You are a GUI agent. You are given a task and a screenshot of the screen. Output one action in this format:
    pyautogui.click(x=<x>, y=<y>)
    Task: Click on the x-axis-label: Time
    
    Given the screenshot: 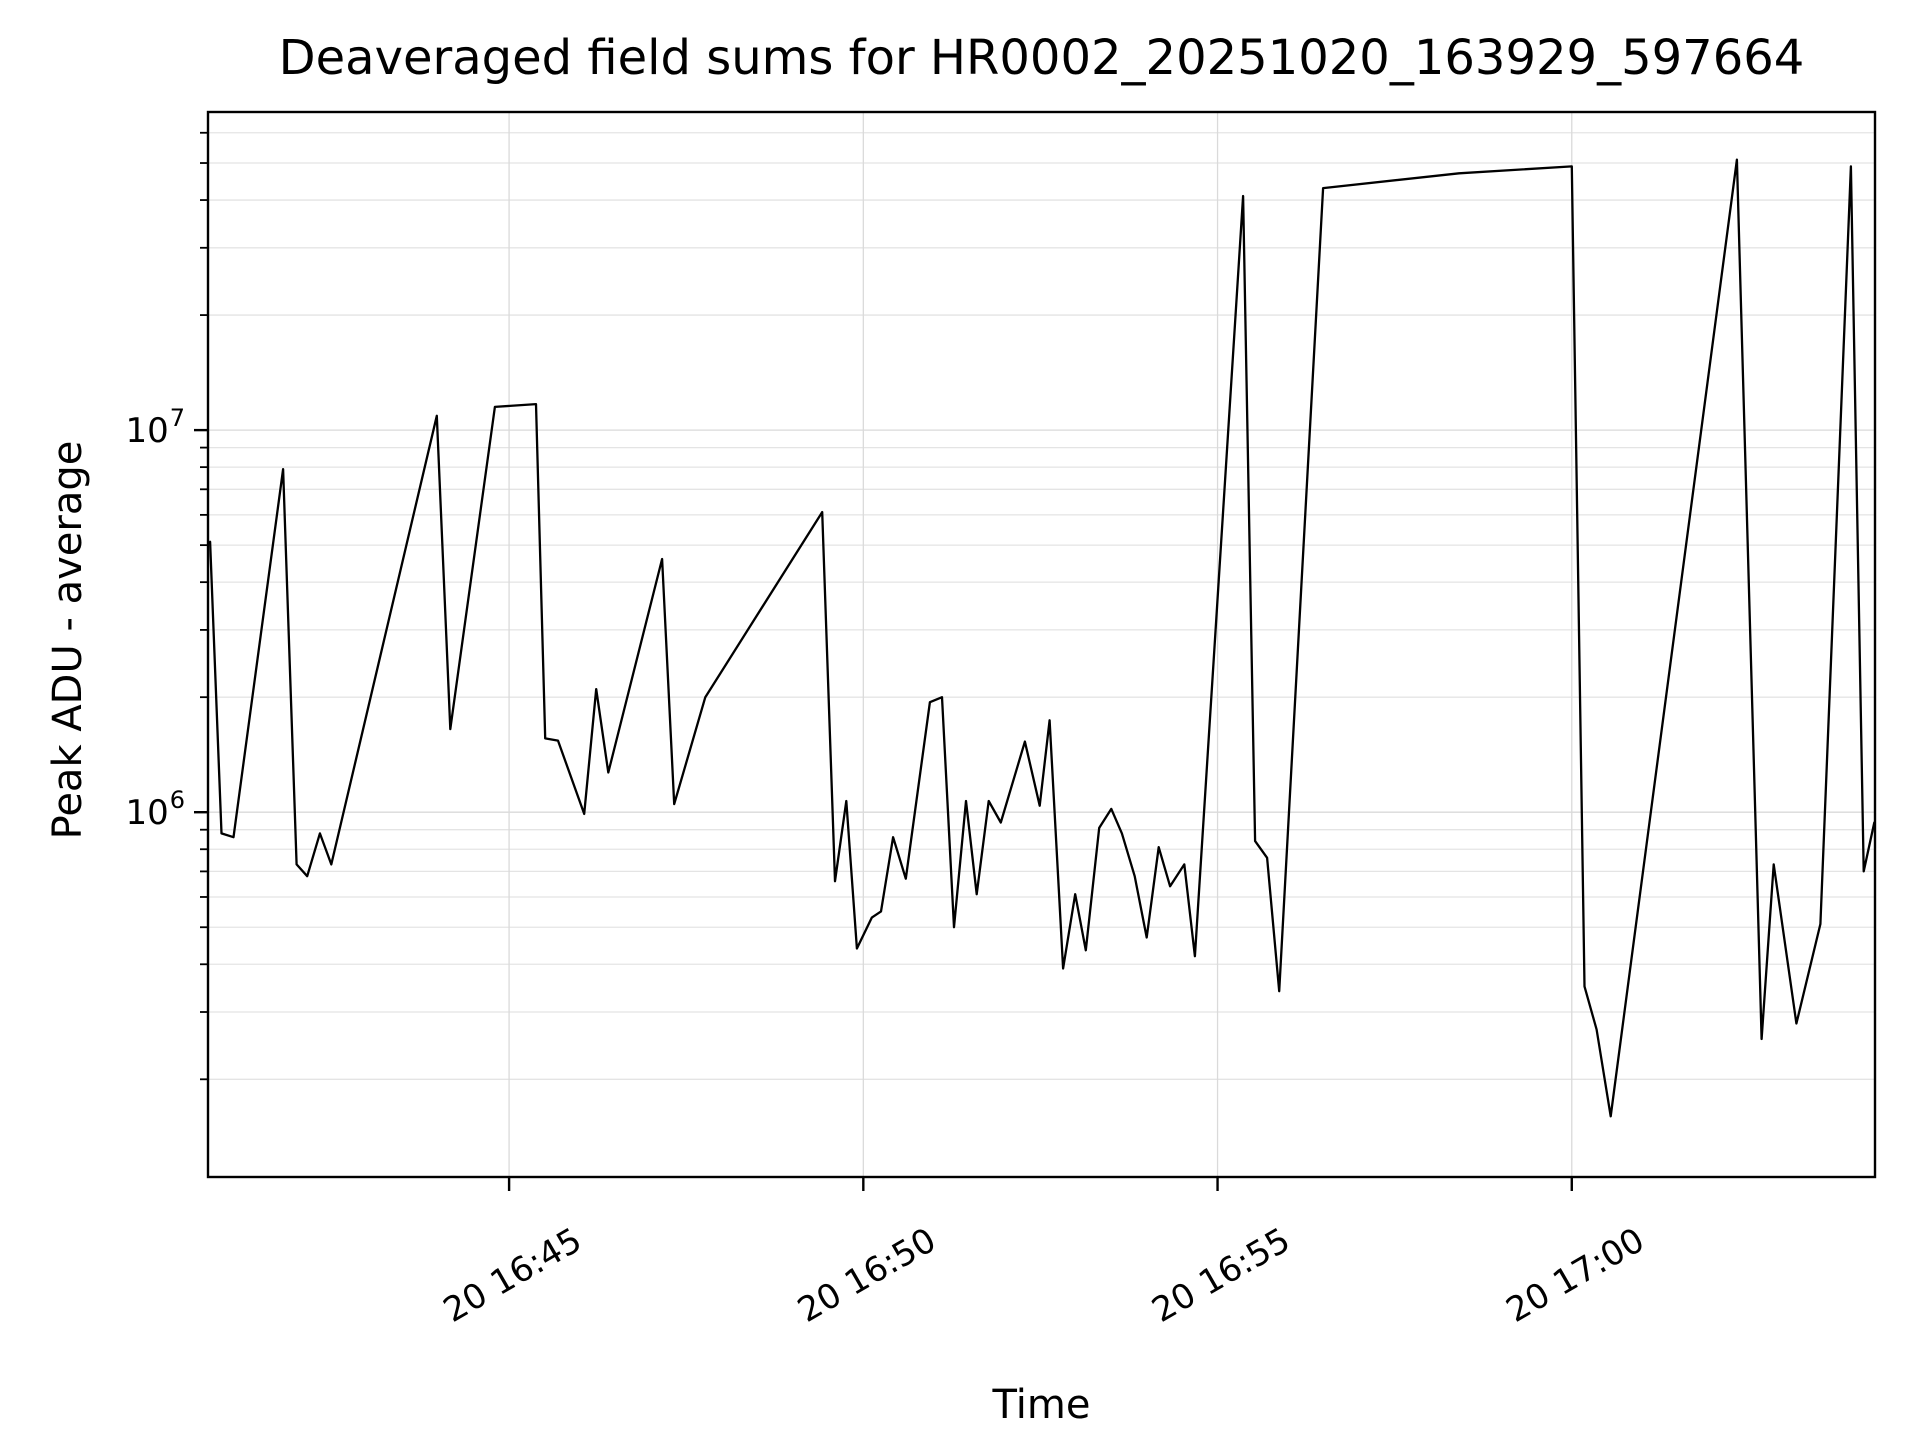 What is the action you would take?
    pyautogui.click(x=1041, y=1405)
    